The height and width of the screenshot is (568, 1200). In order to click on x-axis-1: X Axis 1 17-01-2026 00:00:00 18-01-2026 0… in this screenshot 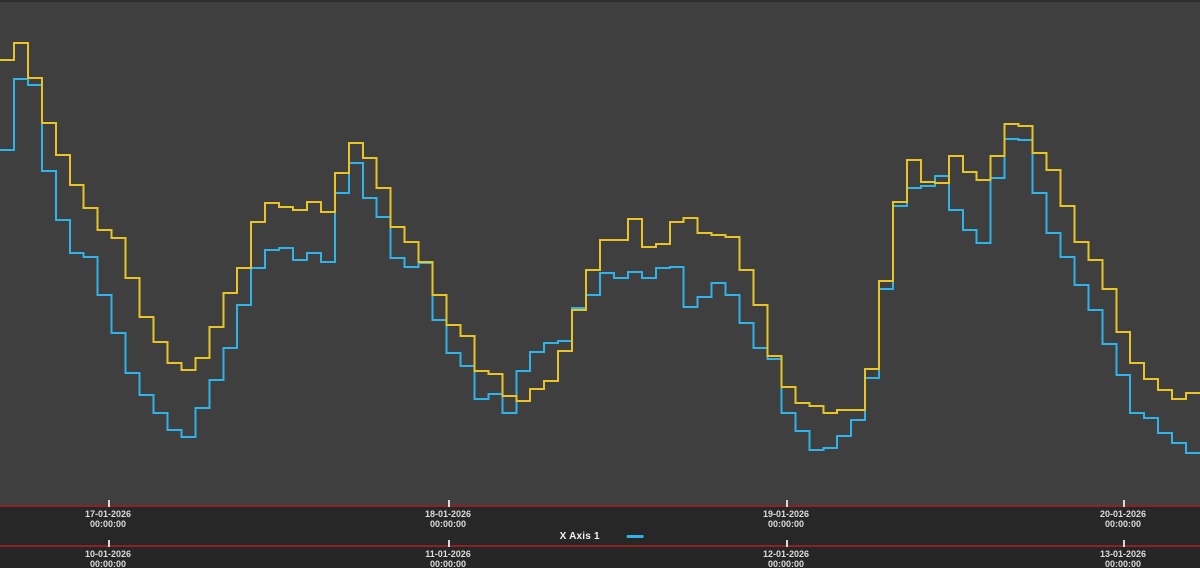, I will do `click(600, 522)`.